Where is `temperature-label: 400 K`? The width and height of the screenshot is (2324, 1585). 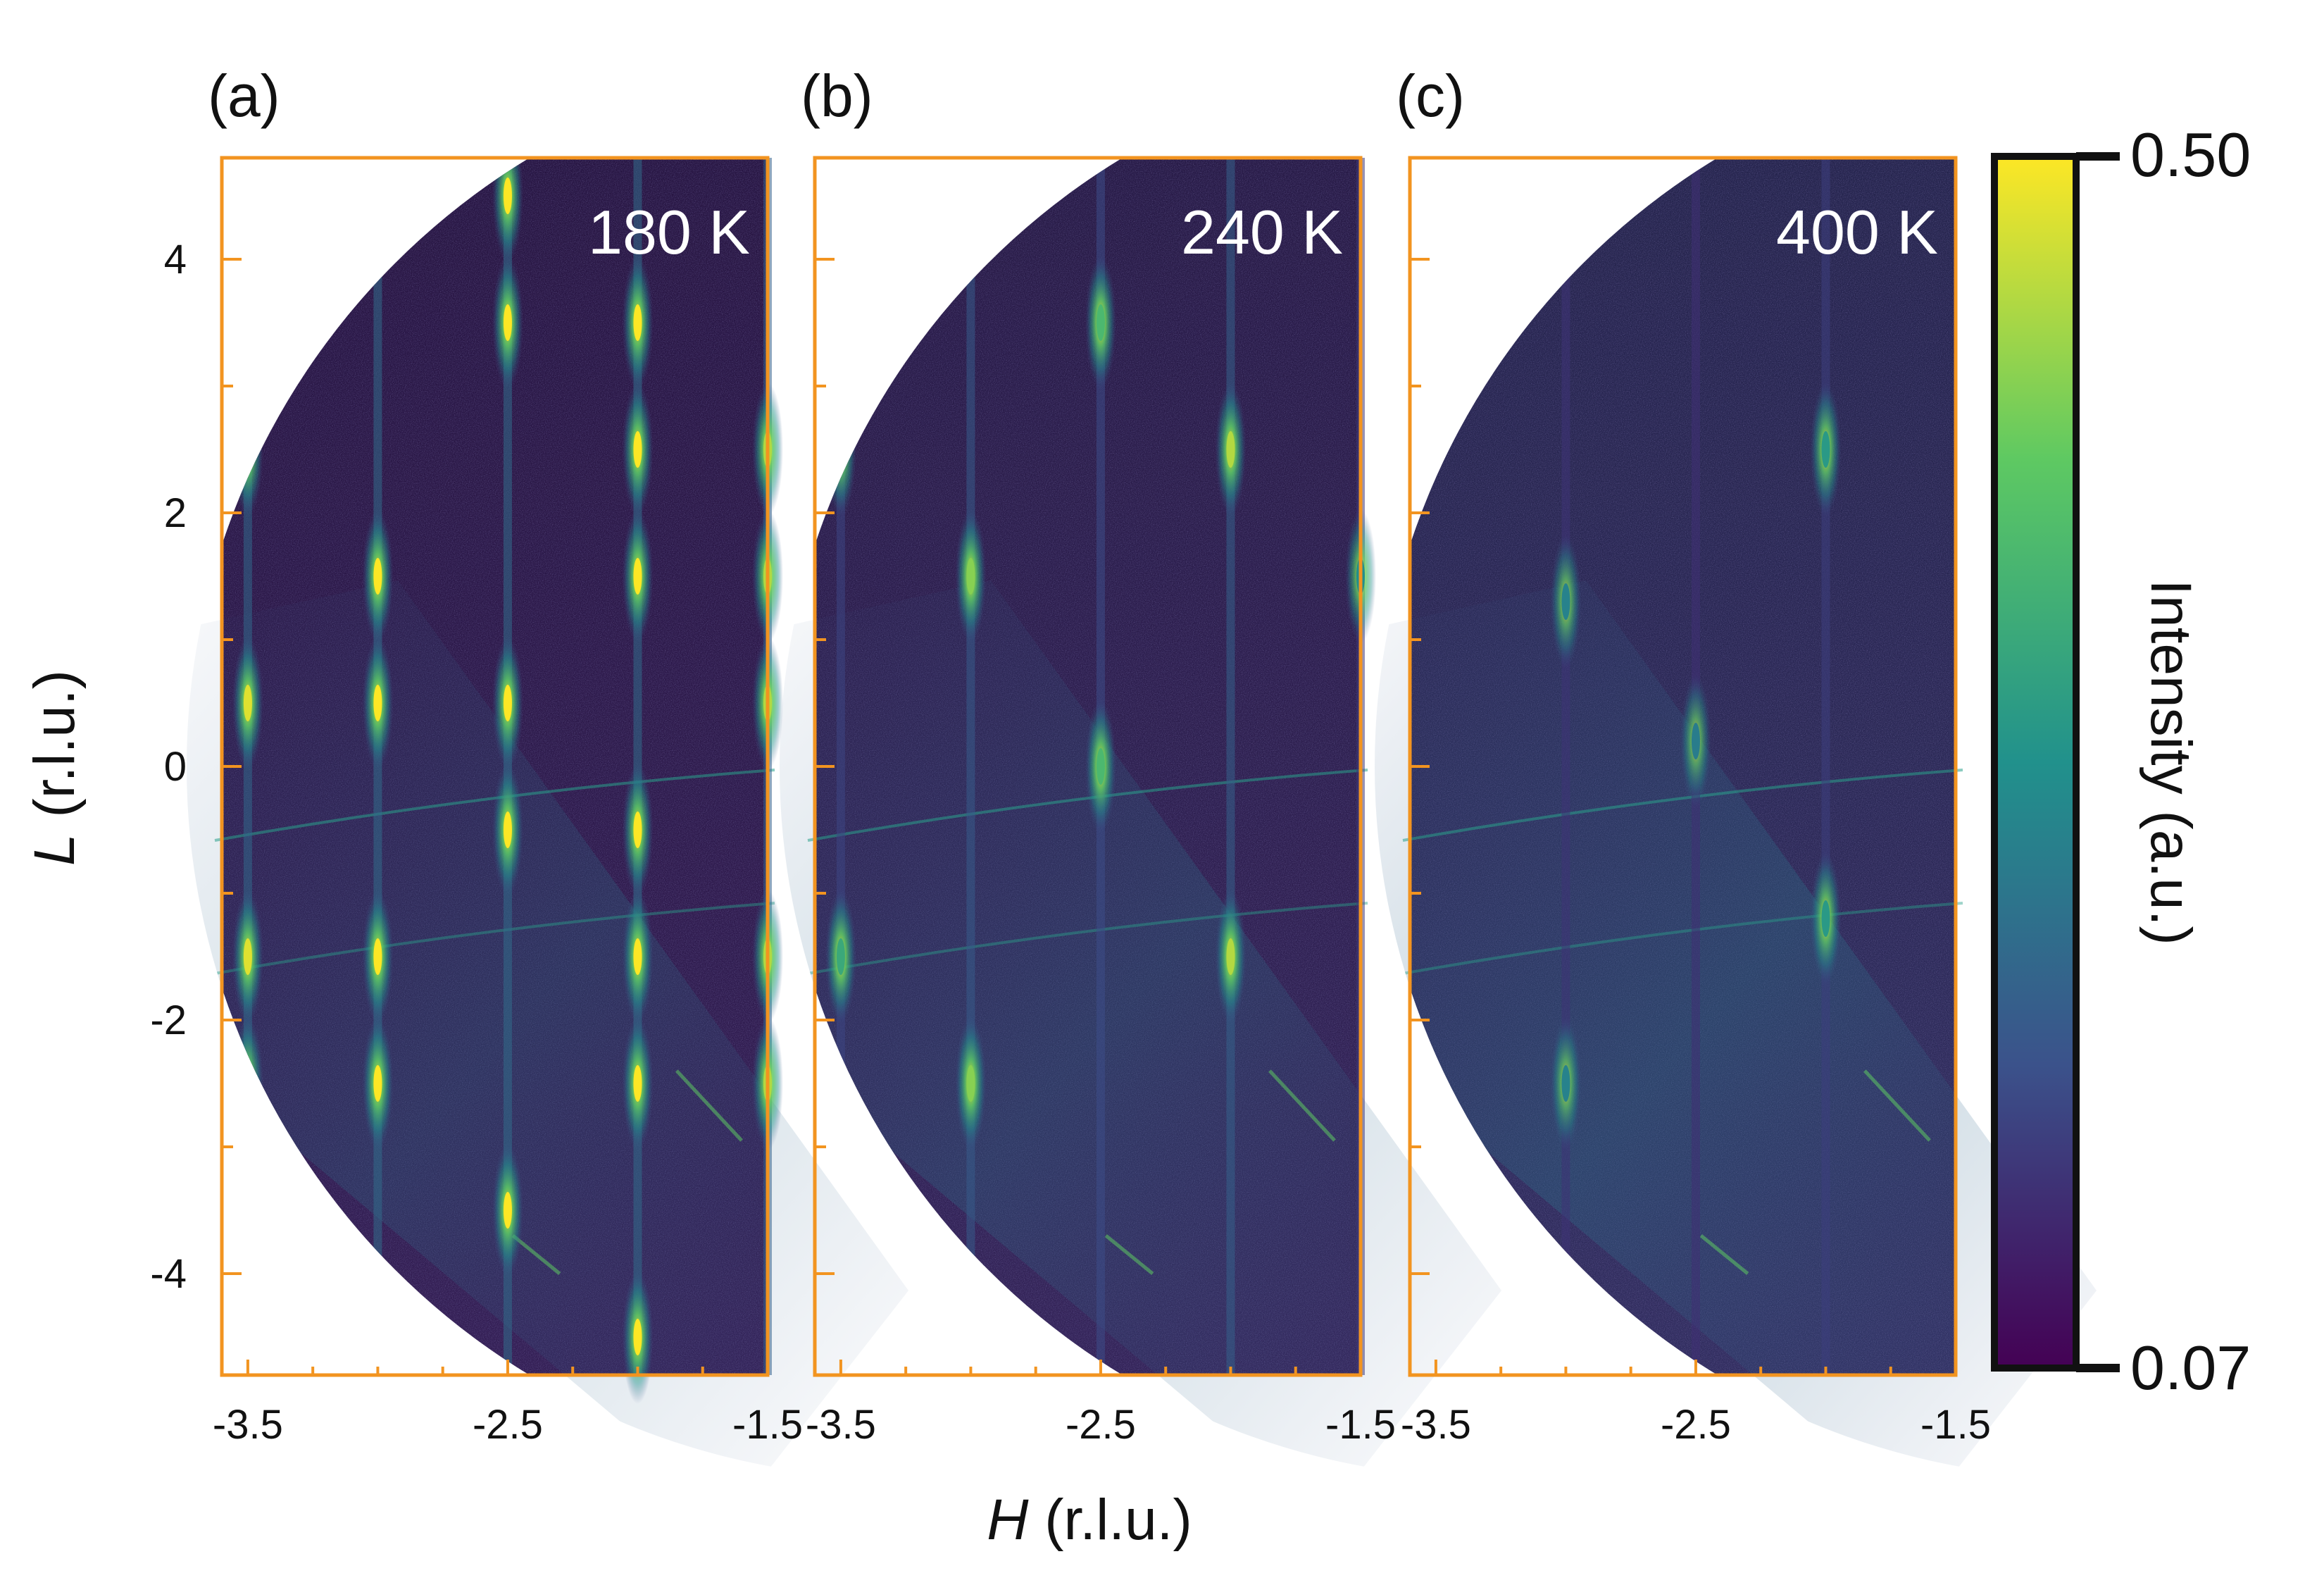
temperature-label: 400 K is located at coordinates (1857, 232).